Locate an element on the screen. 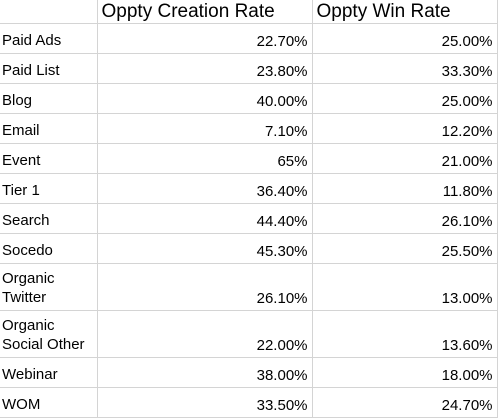 Image resolution: width=503 pixels, height=419 pixels. header-cell-win-rate: Oppty Win Rate is located at coordinates (405, 12).